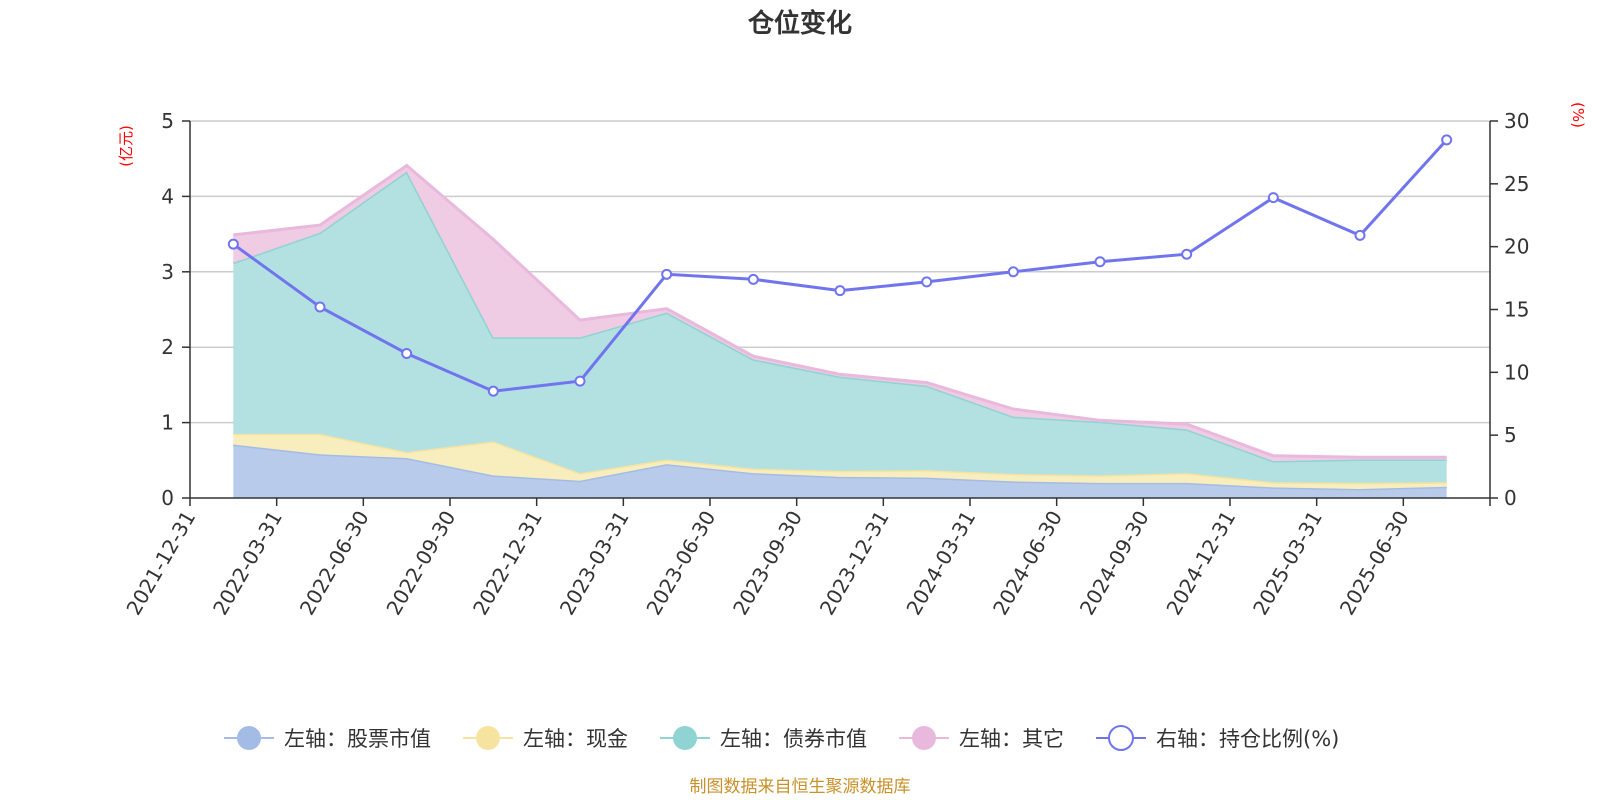 The height and width of the screenshot is (800, 1600). Describe the element at coordinates (1516, 184) in the screenshot. I see `right-axis-tick-label: 25` at that location.